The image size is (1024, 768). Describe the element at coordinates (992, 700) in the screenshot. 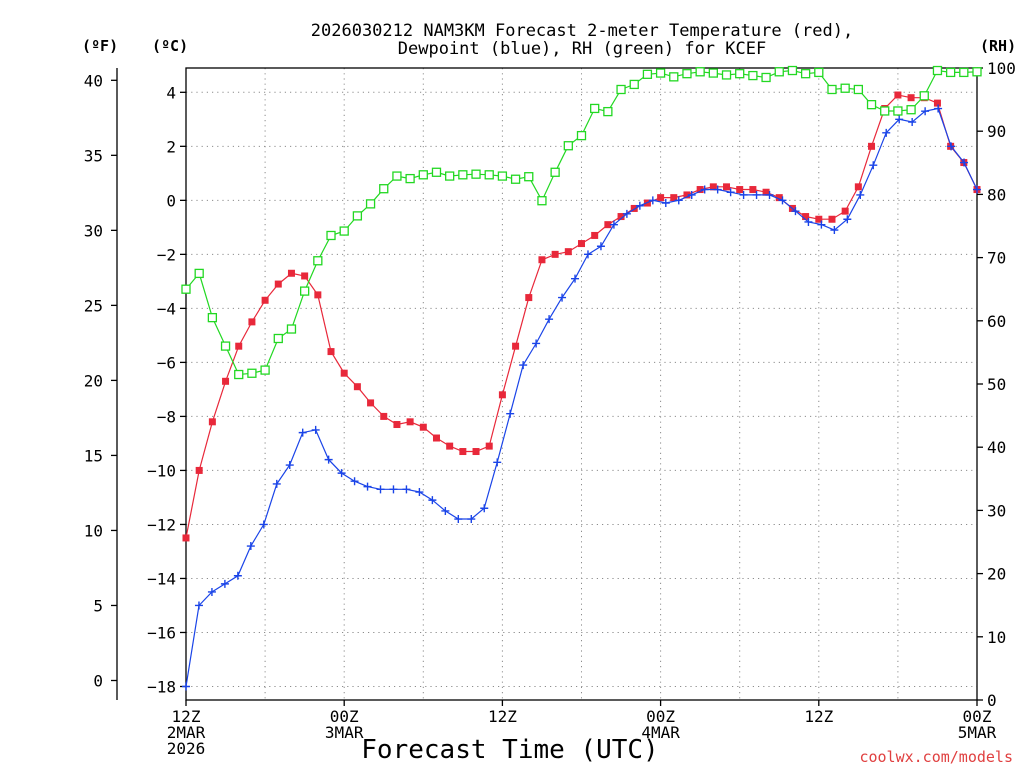

I see `rh-tick-label: 0` at that location.